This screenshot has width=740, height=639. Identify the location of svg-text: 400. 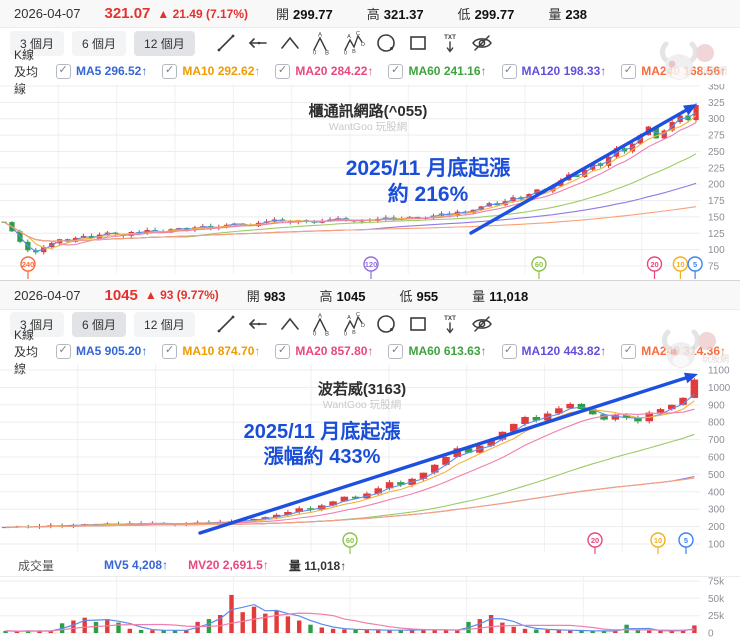
(716, 492).